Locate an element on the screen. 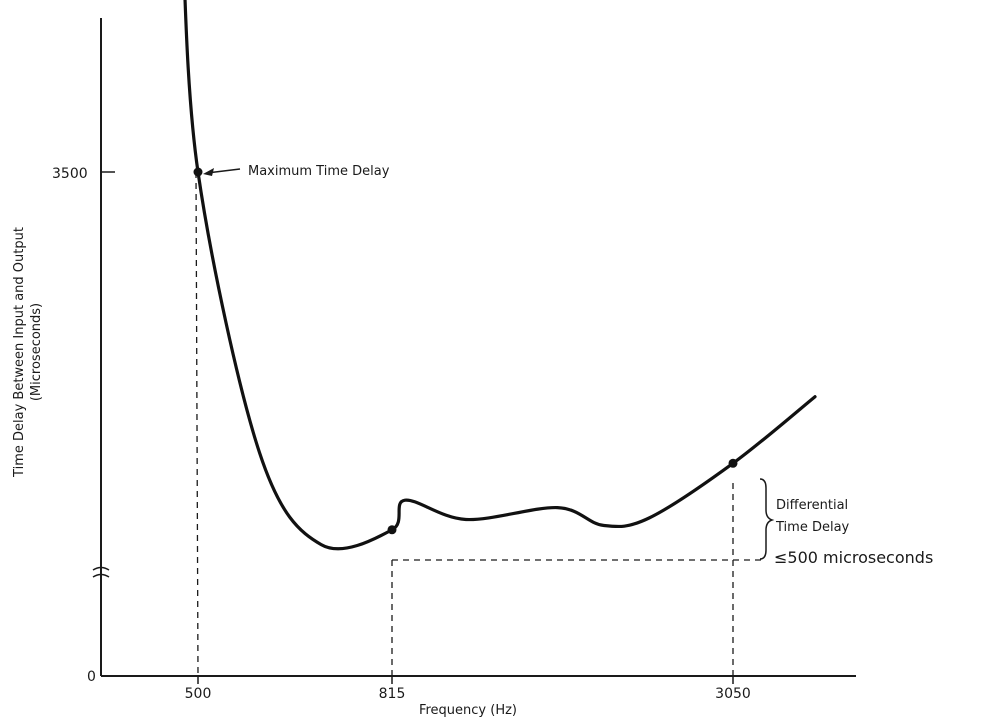  y-tick-label-3500: 3500 is located at coordinates (70, 174).